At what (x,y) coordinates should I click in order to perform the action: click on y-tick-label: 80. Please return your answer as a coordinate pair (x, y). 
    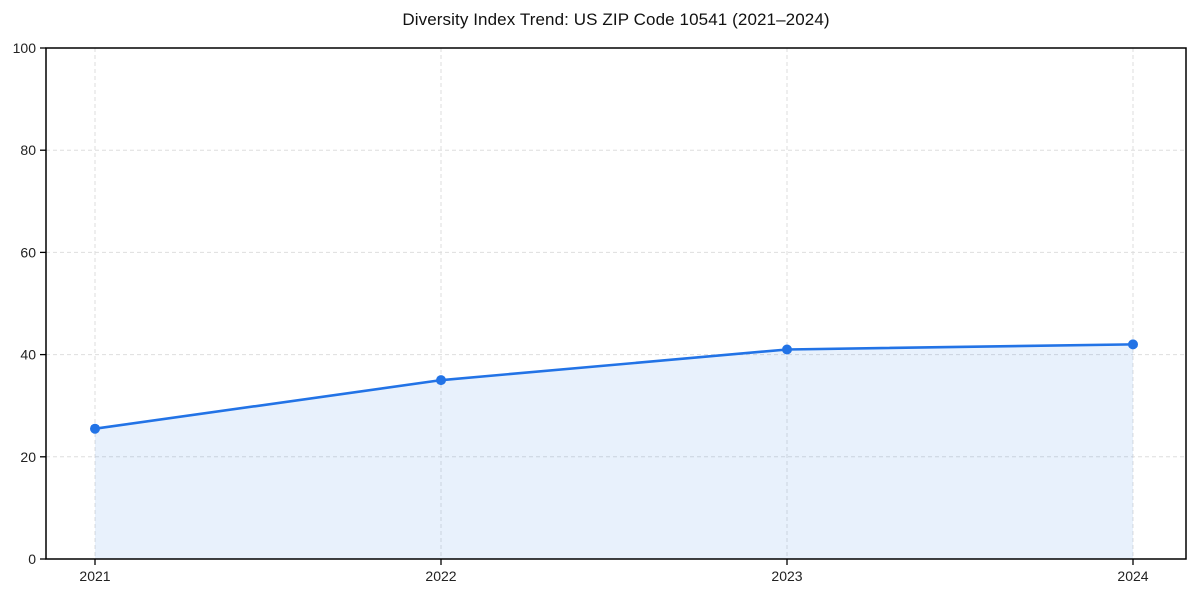
    Looking at the image, I should click on (28, 150).